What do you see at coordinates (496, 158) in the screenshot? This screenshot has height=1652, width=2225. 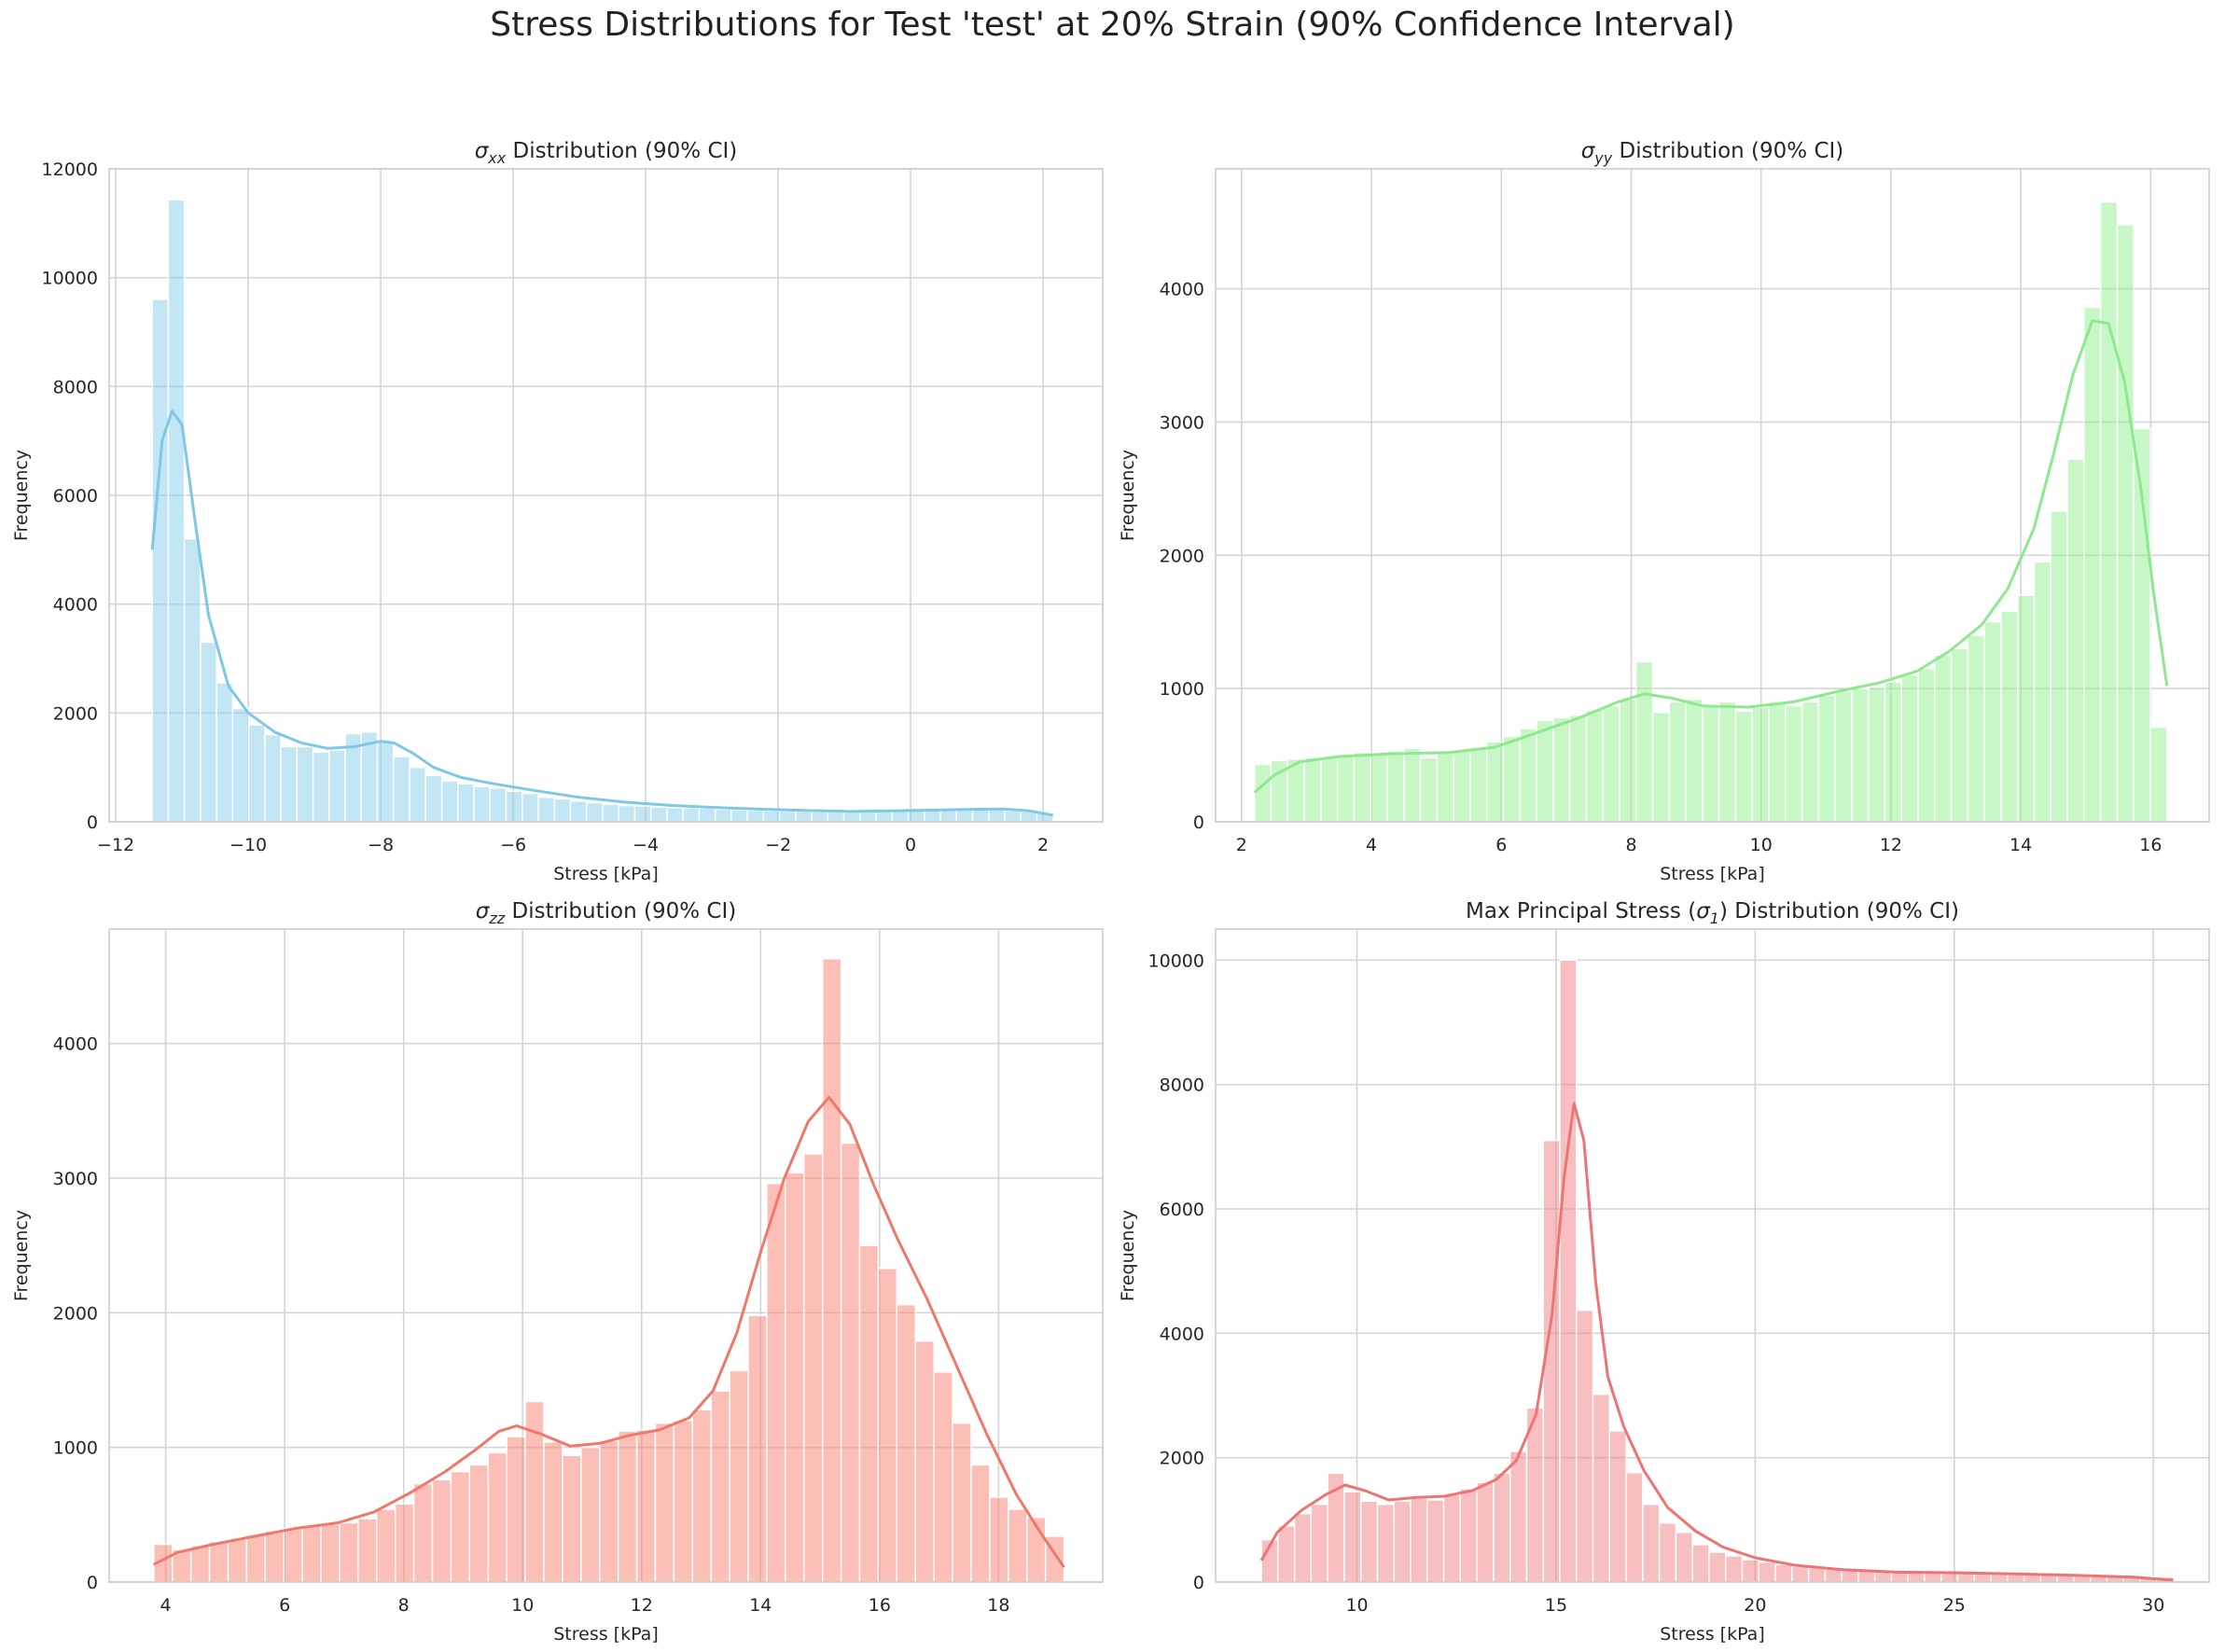 I see `title-subscript: xx` at bounding box center [496, 158].